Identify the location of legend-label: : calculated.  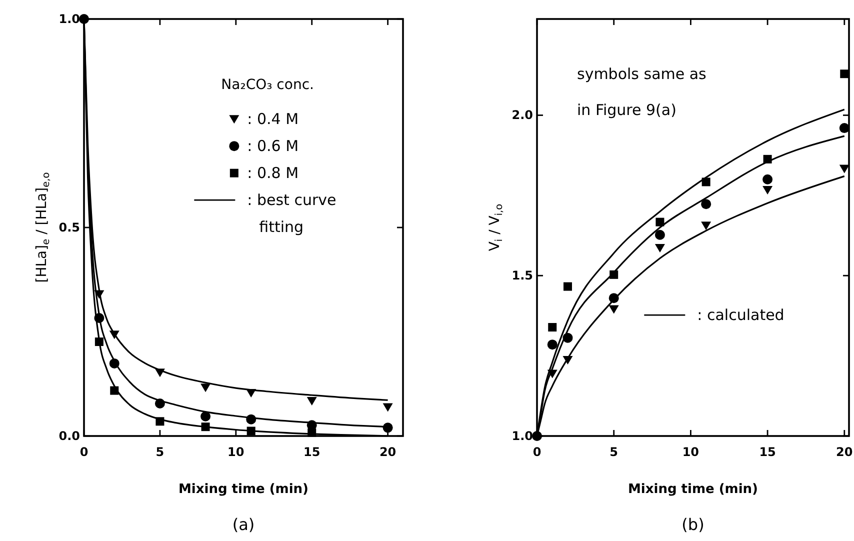
(740, 315).